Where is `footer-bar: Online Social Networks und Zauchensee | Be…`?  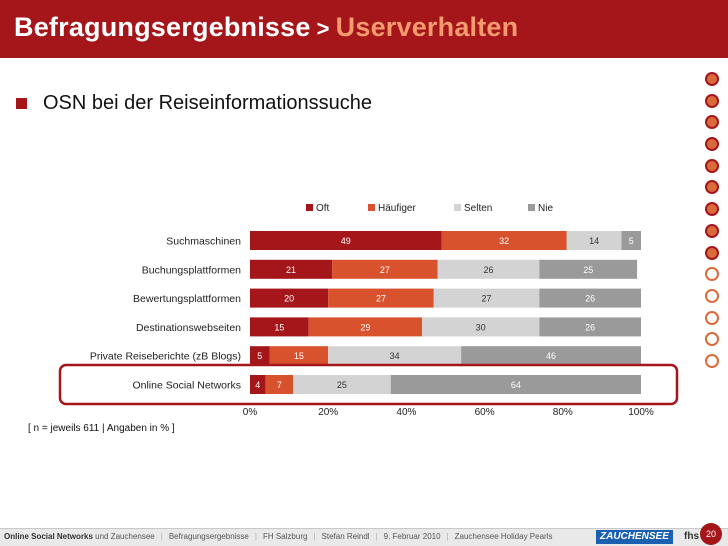 footer-bar: Online Social Networks und Zauchensee | Be… is located at coordinates (364, 534).